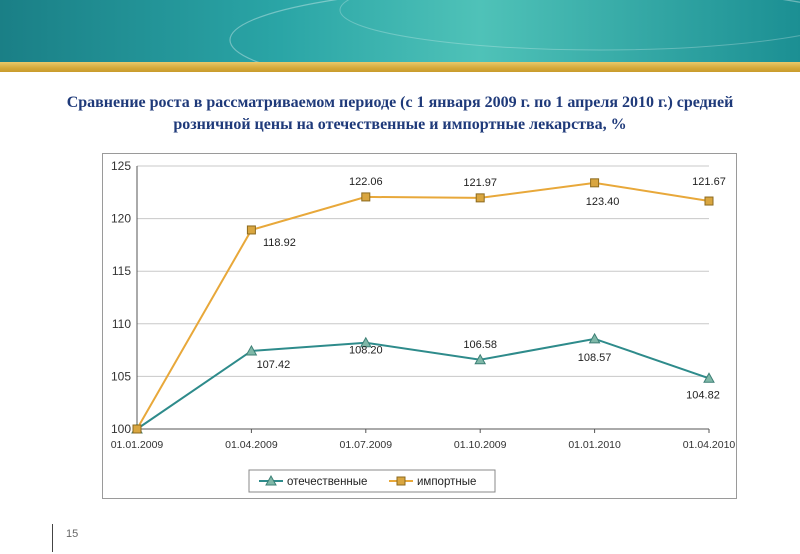  Describe the element at coordinates (594, 445) in the screenshot. I see `x-tick-label: 01.01.2010` at that location.